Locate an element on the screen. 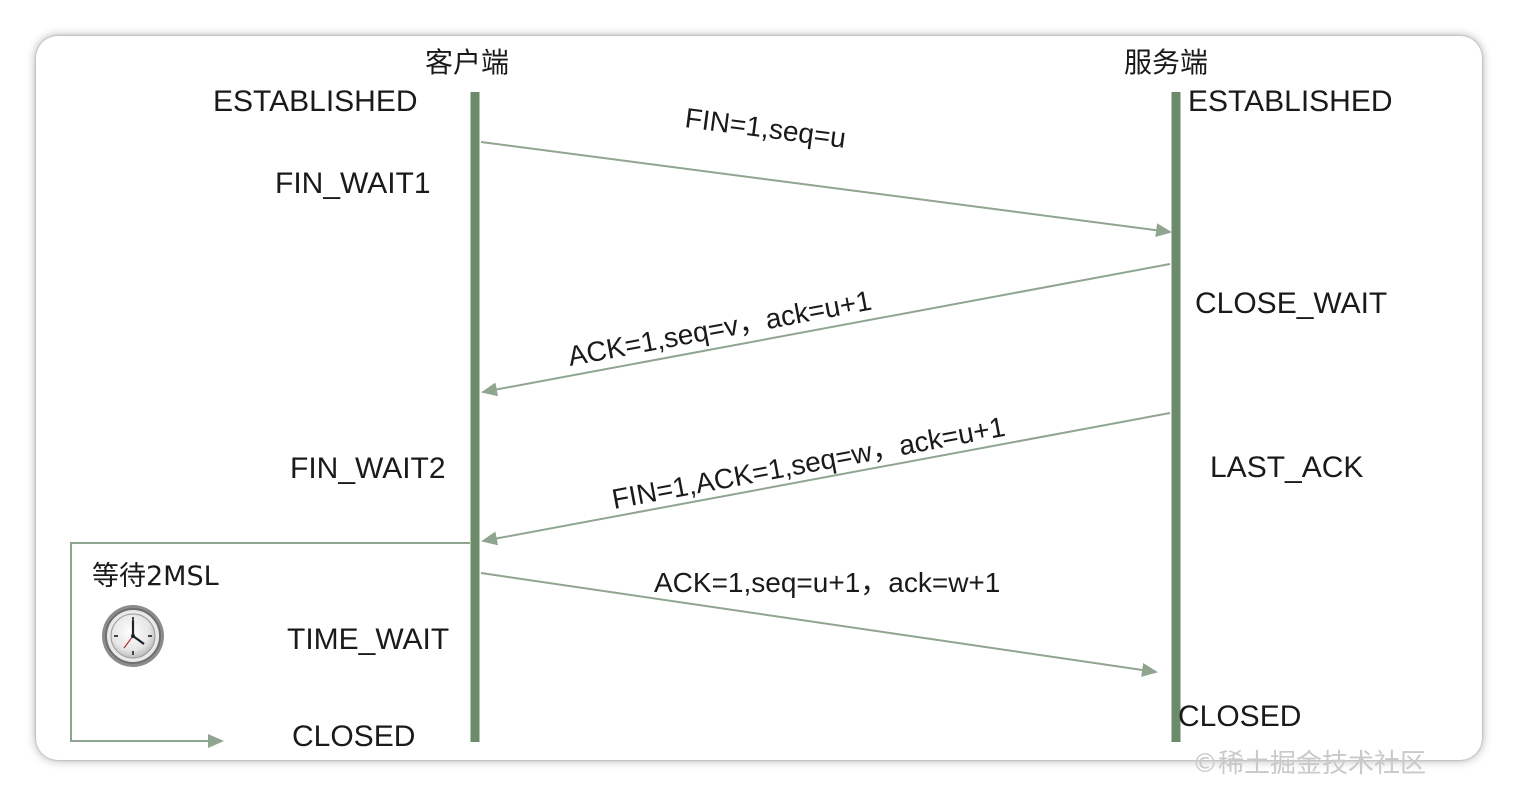 Image resolution: width=1518 pixels, height=796 pixels. client-title: 客户端 is located at coordinates (467, 62).